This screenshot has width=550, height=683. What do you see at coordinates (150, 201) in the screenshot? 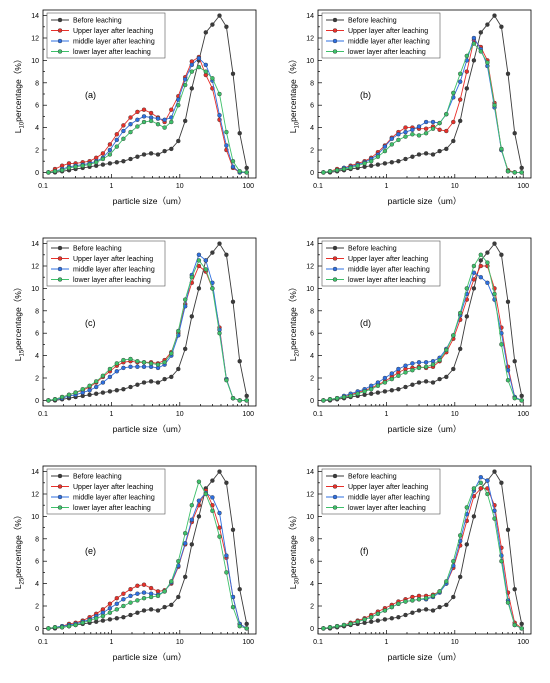
I see `x-axis-label: particle size（um）` at bounding box center [150, 201].